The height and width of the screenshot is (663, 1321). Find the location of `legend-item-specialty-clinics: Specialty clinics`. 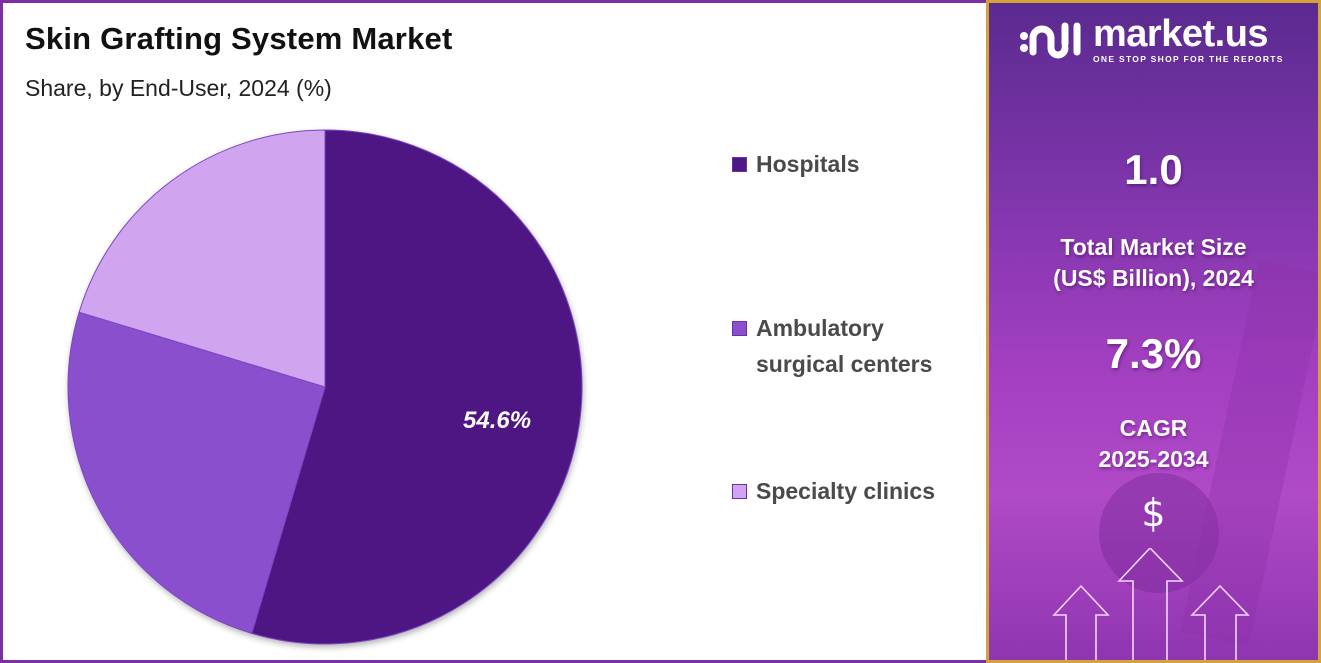

legend-item-specialty-clinics: Specialty clinics is located at coordinates (833, 493).